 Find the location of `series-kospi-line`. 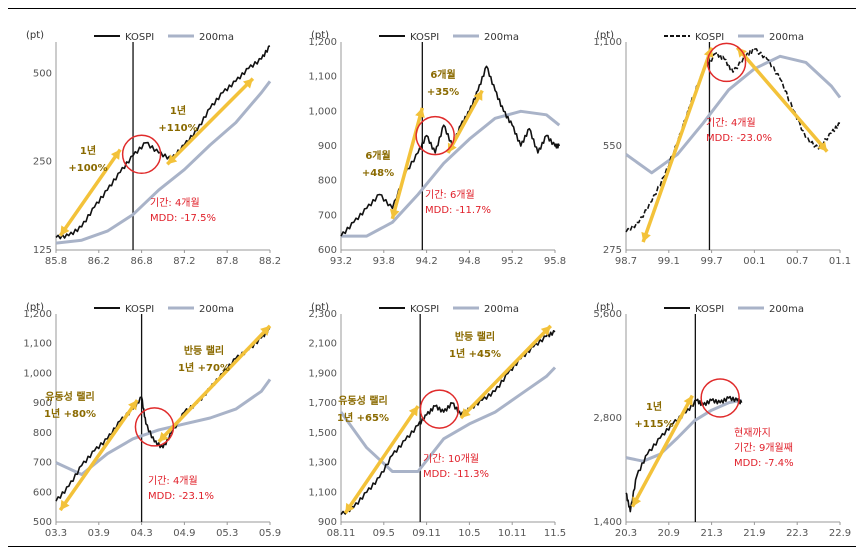

series-kospi-line is located at coordinates (450, 151).